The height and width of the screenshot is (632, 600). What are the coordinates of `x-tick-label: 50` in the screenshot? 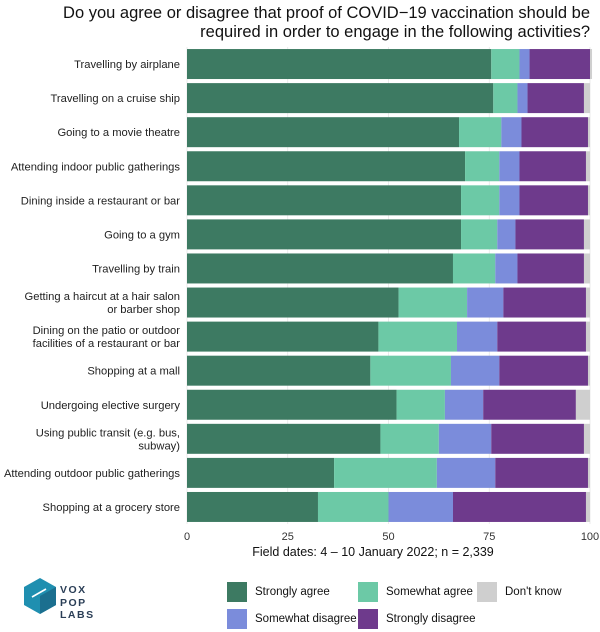 It's located at (388, 537).